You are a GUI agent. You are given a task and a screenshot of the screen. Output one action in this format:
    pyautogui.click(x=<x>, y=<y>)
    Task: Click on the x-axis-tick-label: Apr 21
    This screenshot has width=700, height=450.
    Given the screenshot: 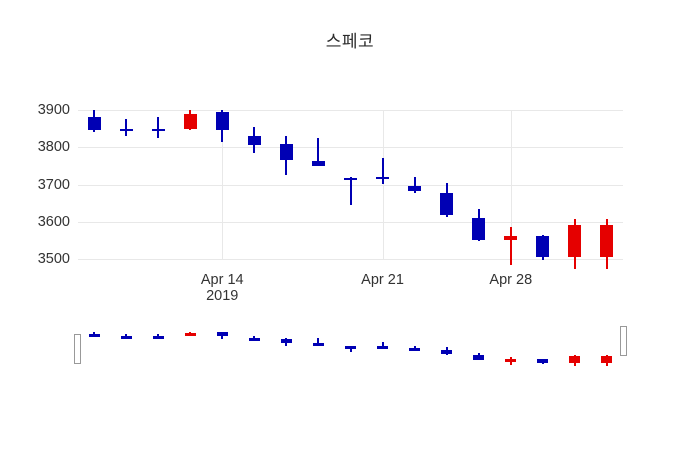 What is the action you would take?
    pyautogui.click(x=382, y=280)
    